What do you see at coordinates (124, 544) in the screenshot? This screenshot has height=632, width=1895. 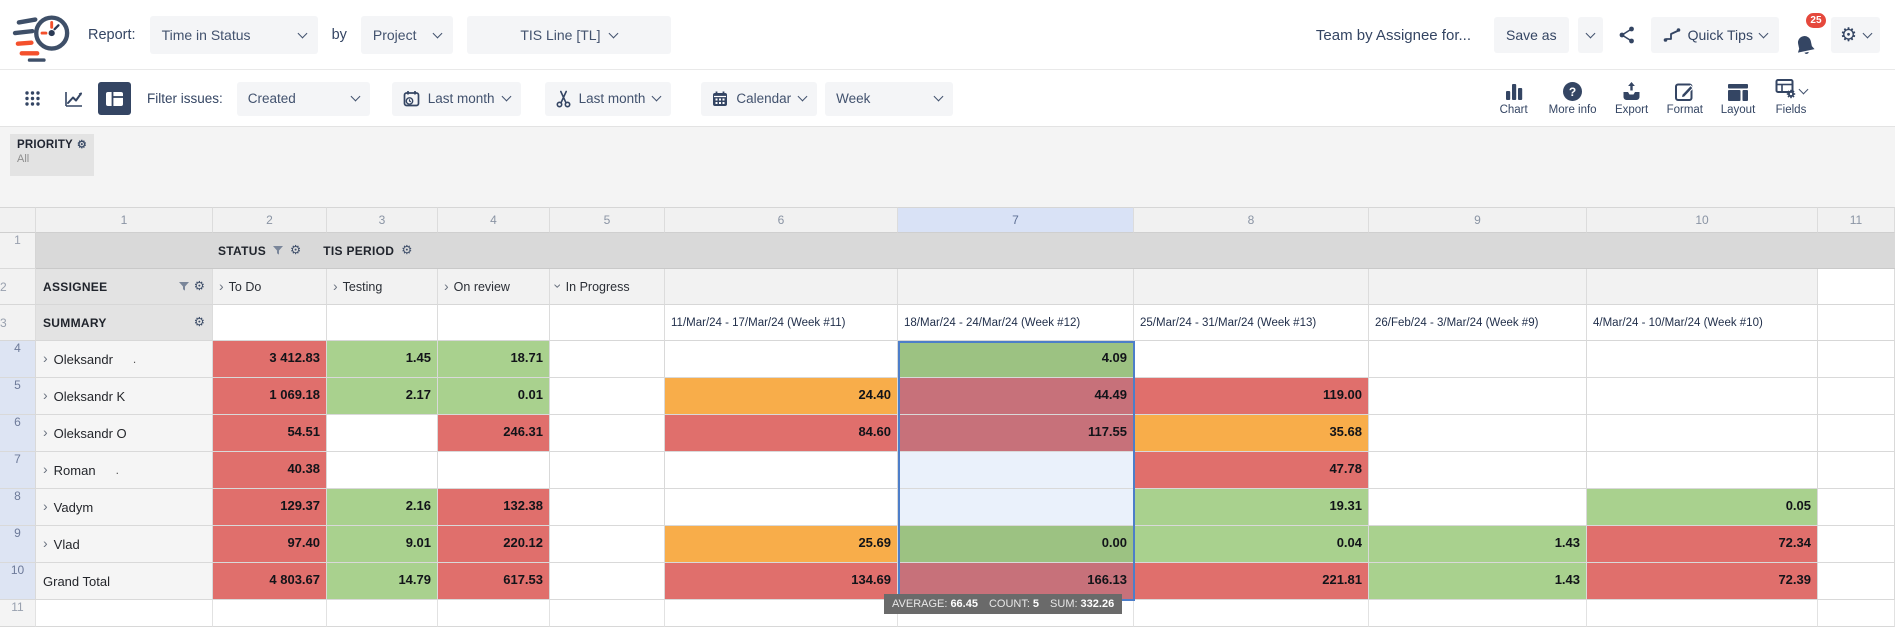 I see `assignee-cell: › Vlad` at bounding box center [124, 544].